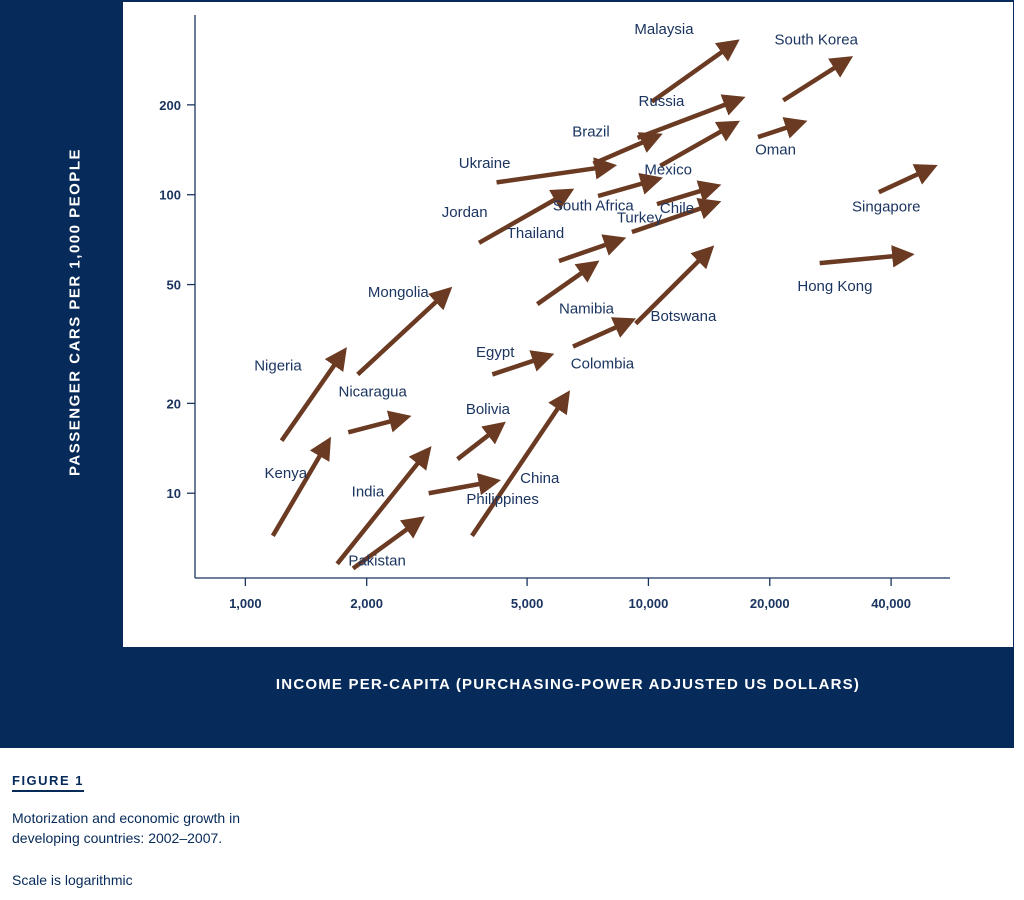 The width and height of the screenshot is (1024, 900). Describe the element at coordinates (48, 782) in the screenshot. I see `figure-label: FIGURE 1` at that location.